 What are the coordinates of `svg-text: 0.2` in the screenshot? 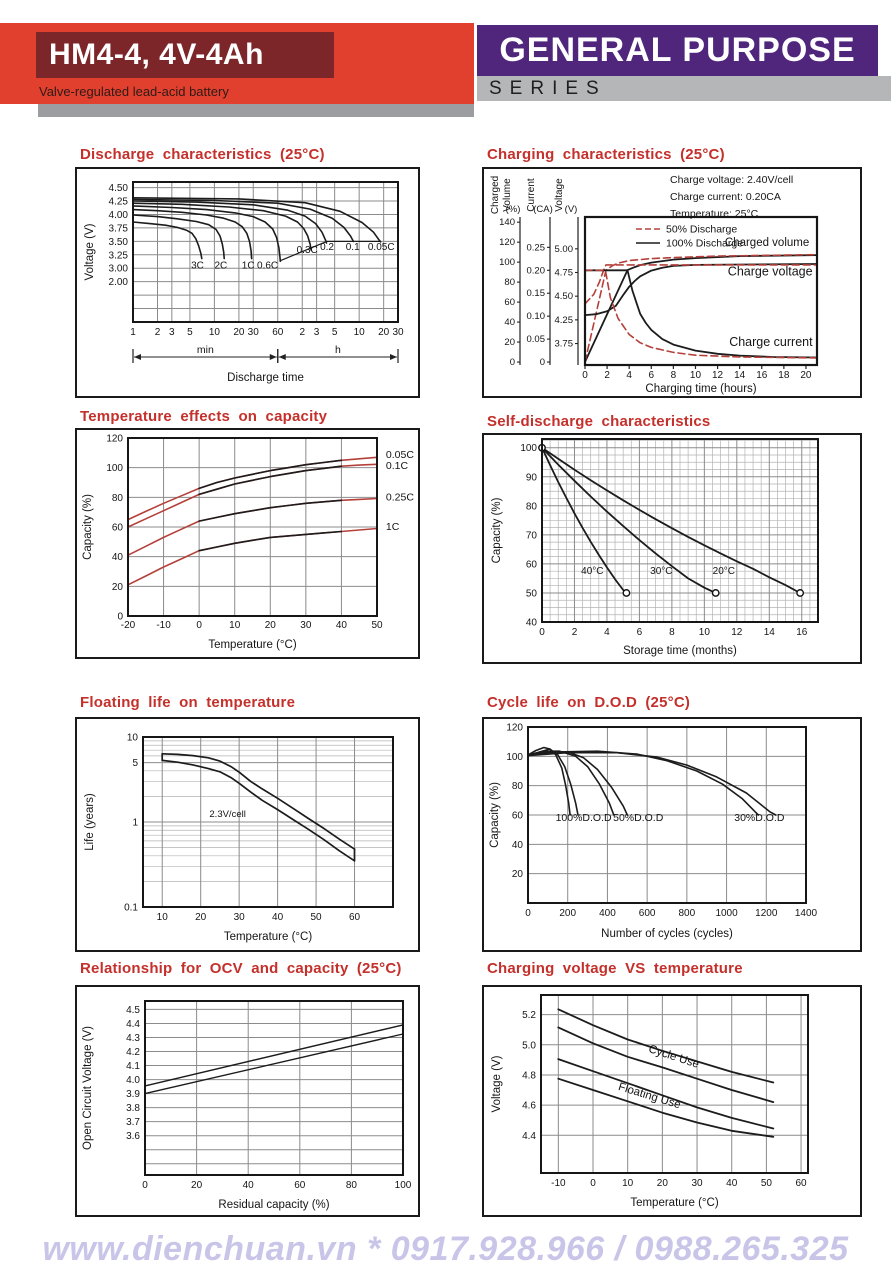 It's located at (327, 247).